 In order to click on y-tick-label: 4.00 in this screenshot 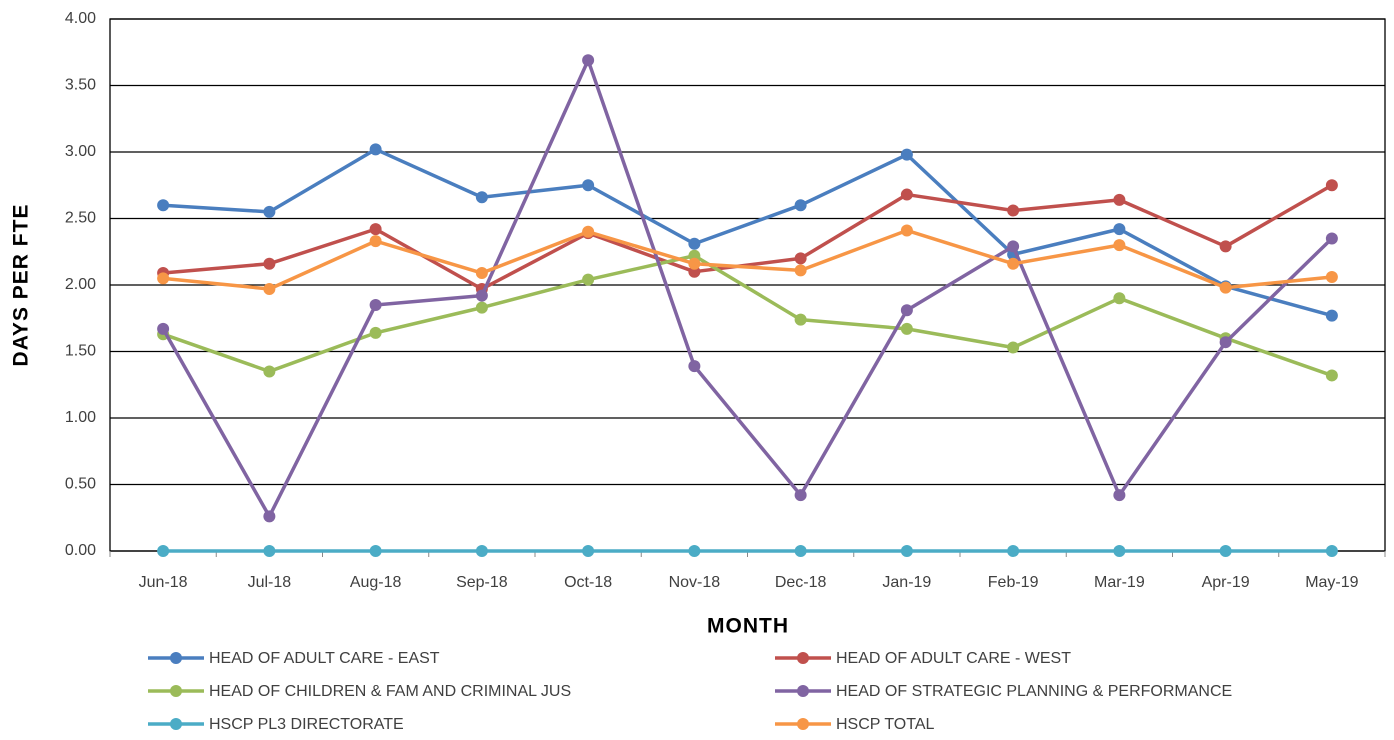, I will do `click(80, 18)`.